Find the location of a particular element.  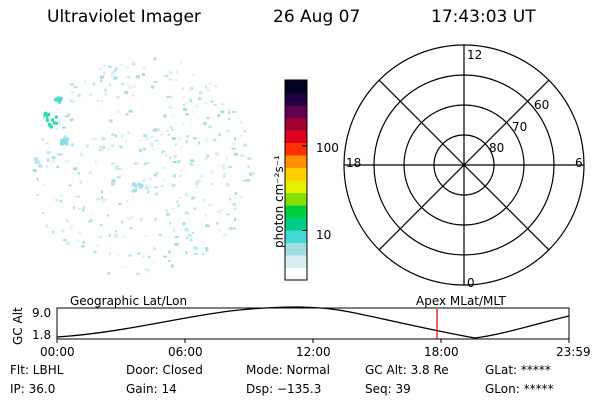

dsp-status: Dsp: −135.3 is located at coordinates (284, 389).